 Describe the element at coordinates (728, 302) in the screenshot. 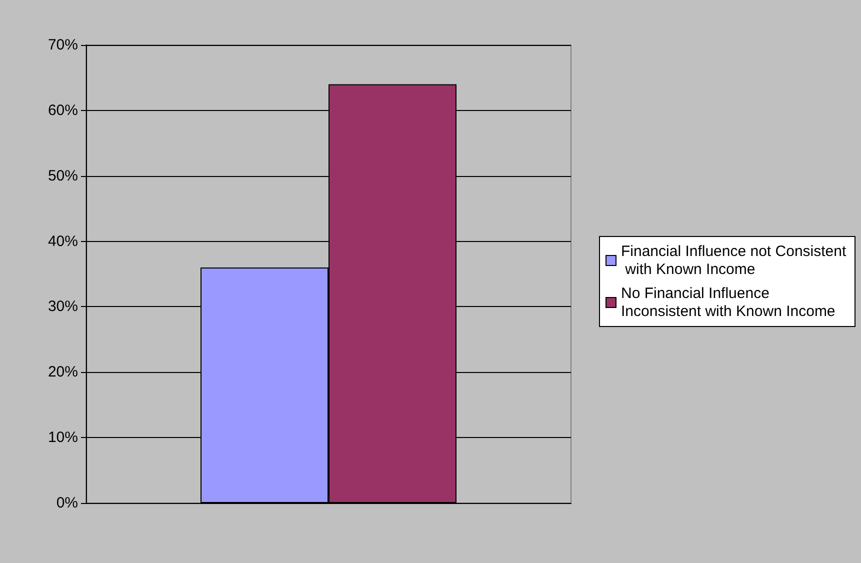

I see `legend-label: No Financial Influence Inconsistent with Known Income` at that location.